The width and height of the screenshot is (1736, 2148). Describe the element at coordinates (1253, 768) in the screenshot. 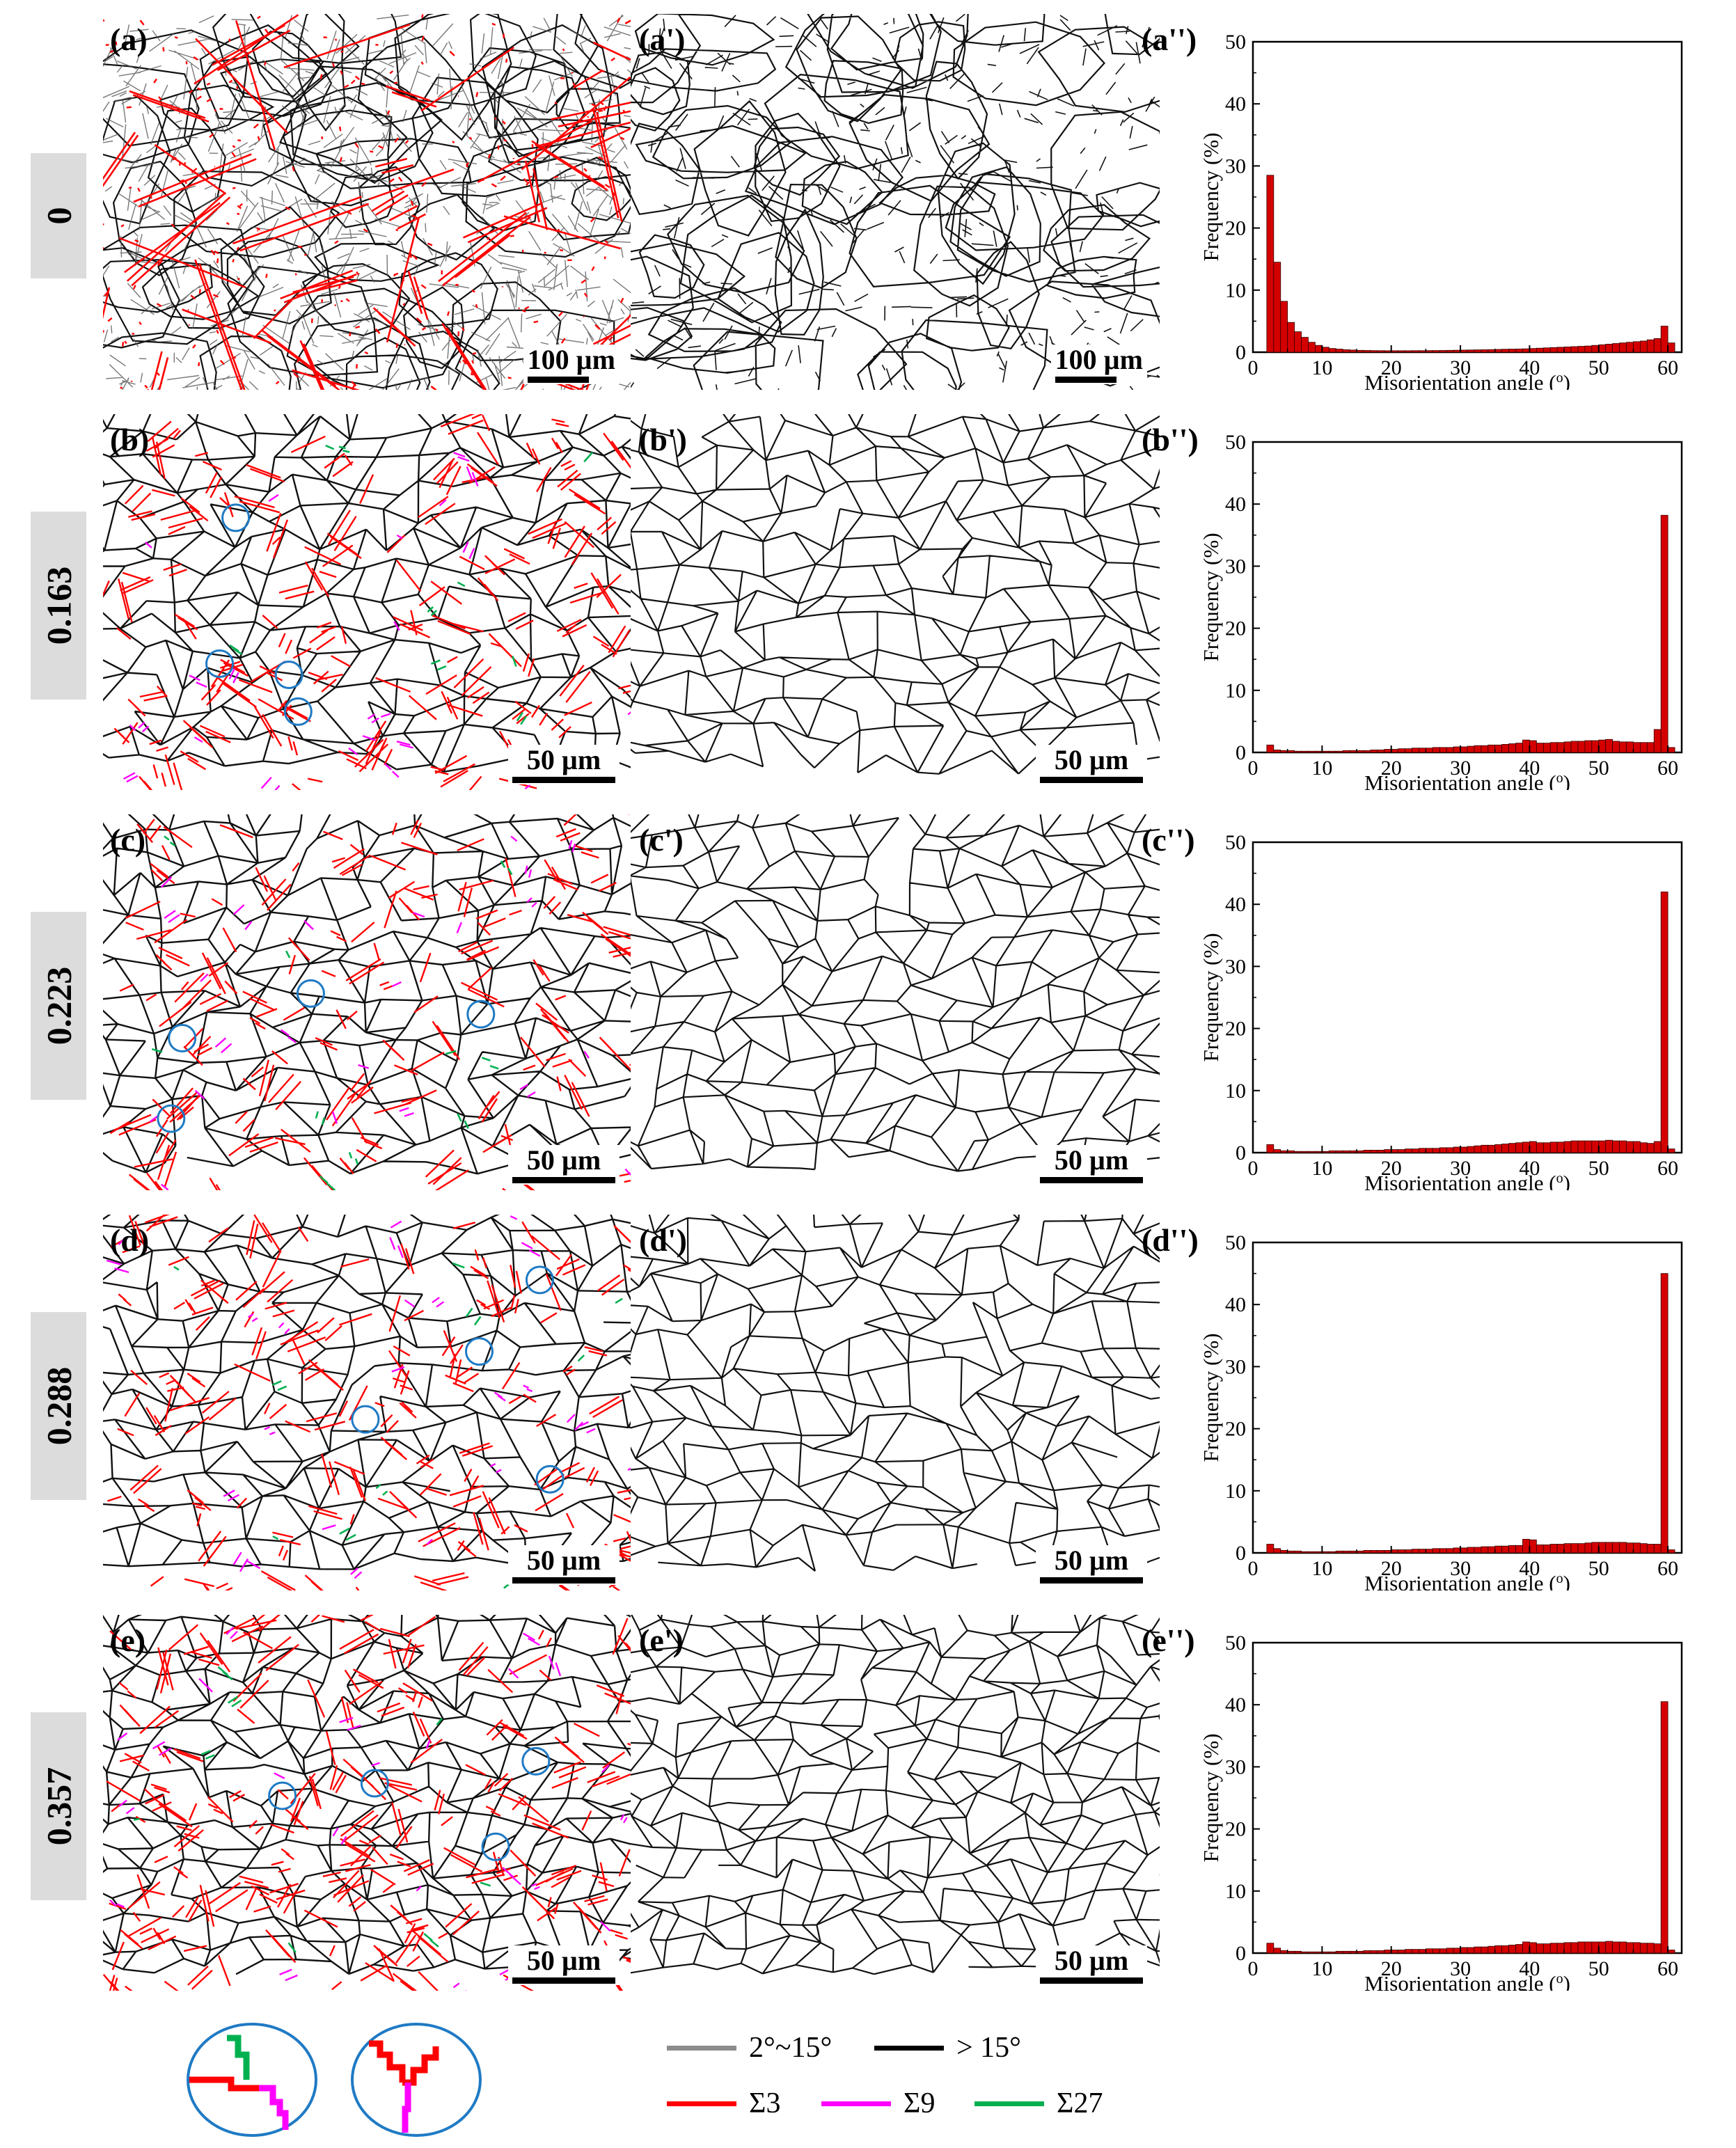

I see `x-tick-label: 0` at that location.